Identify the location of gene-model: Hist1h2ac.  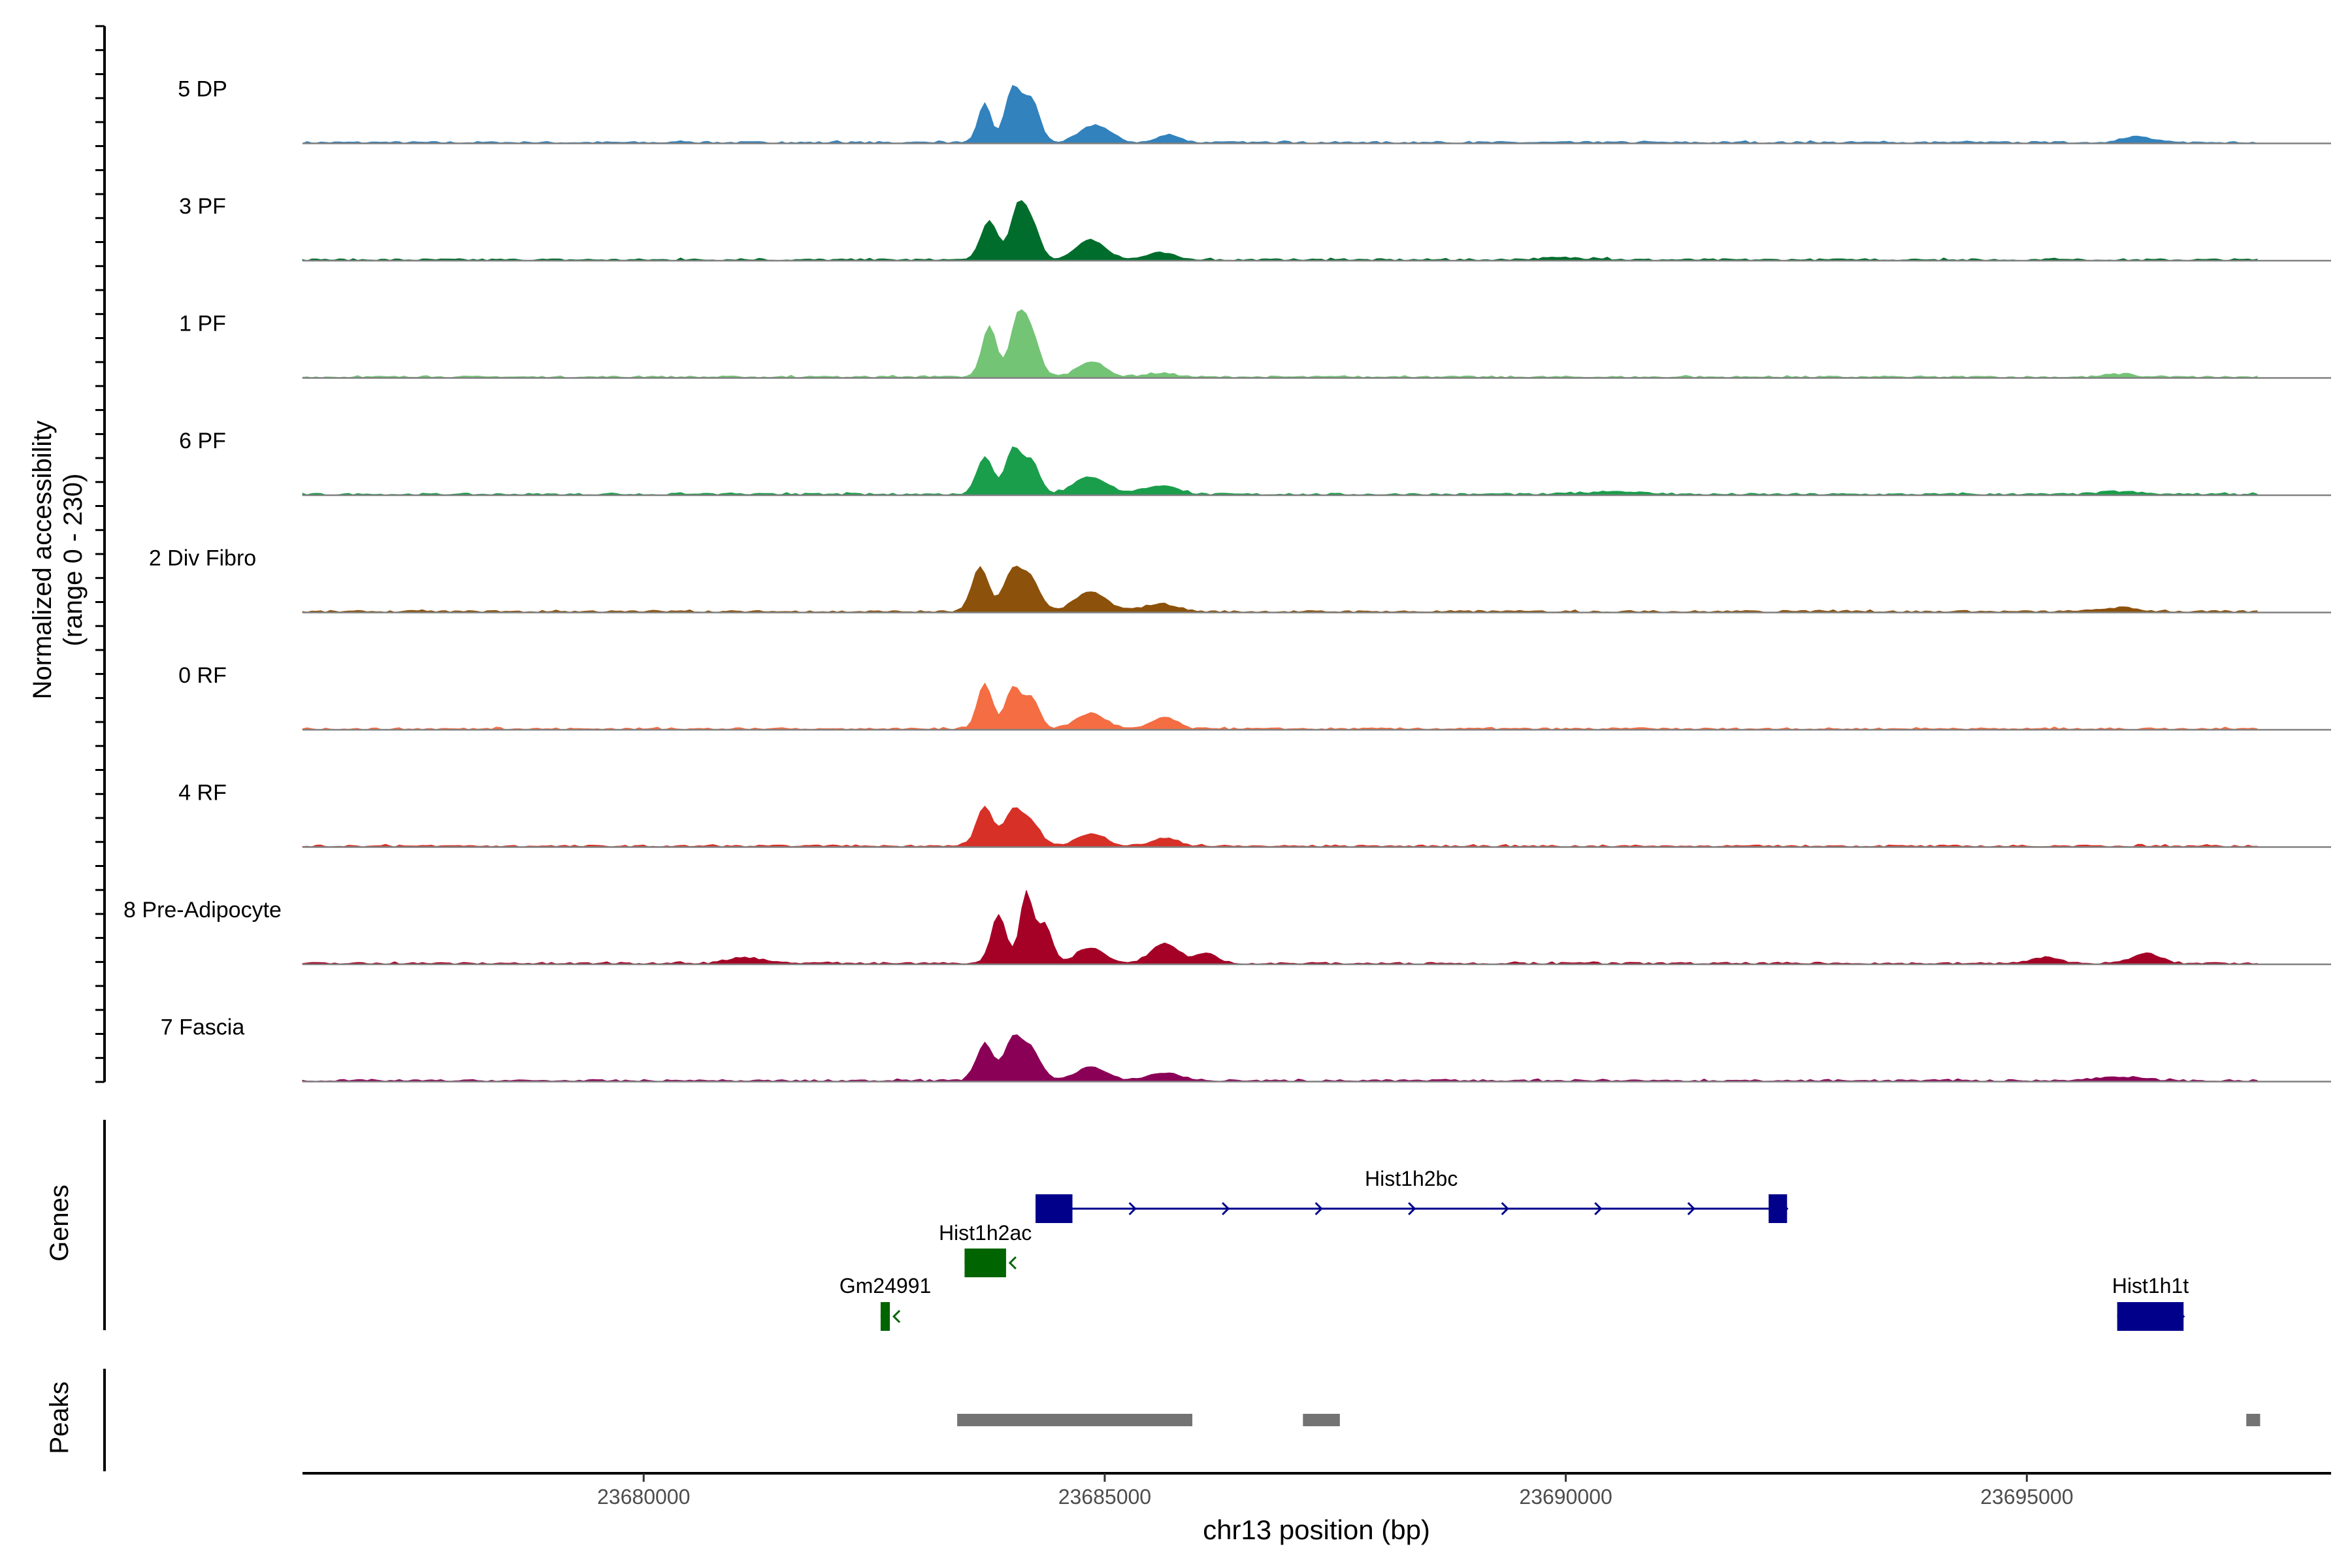
(985, 1249).